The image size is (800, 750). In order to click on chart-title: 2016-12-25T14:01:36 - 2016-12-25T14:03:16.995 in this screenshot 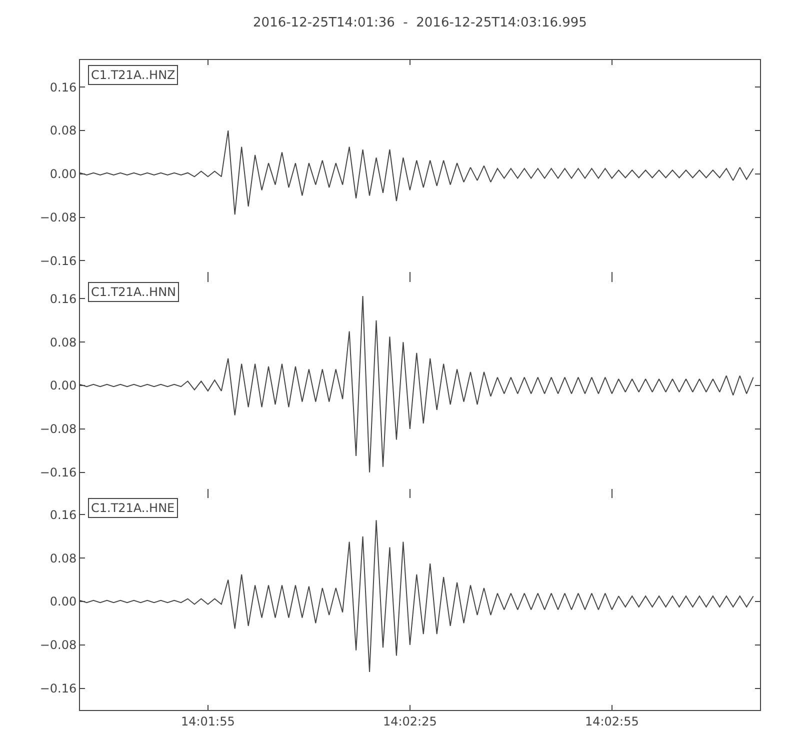, I will do `click(420, 23)`.